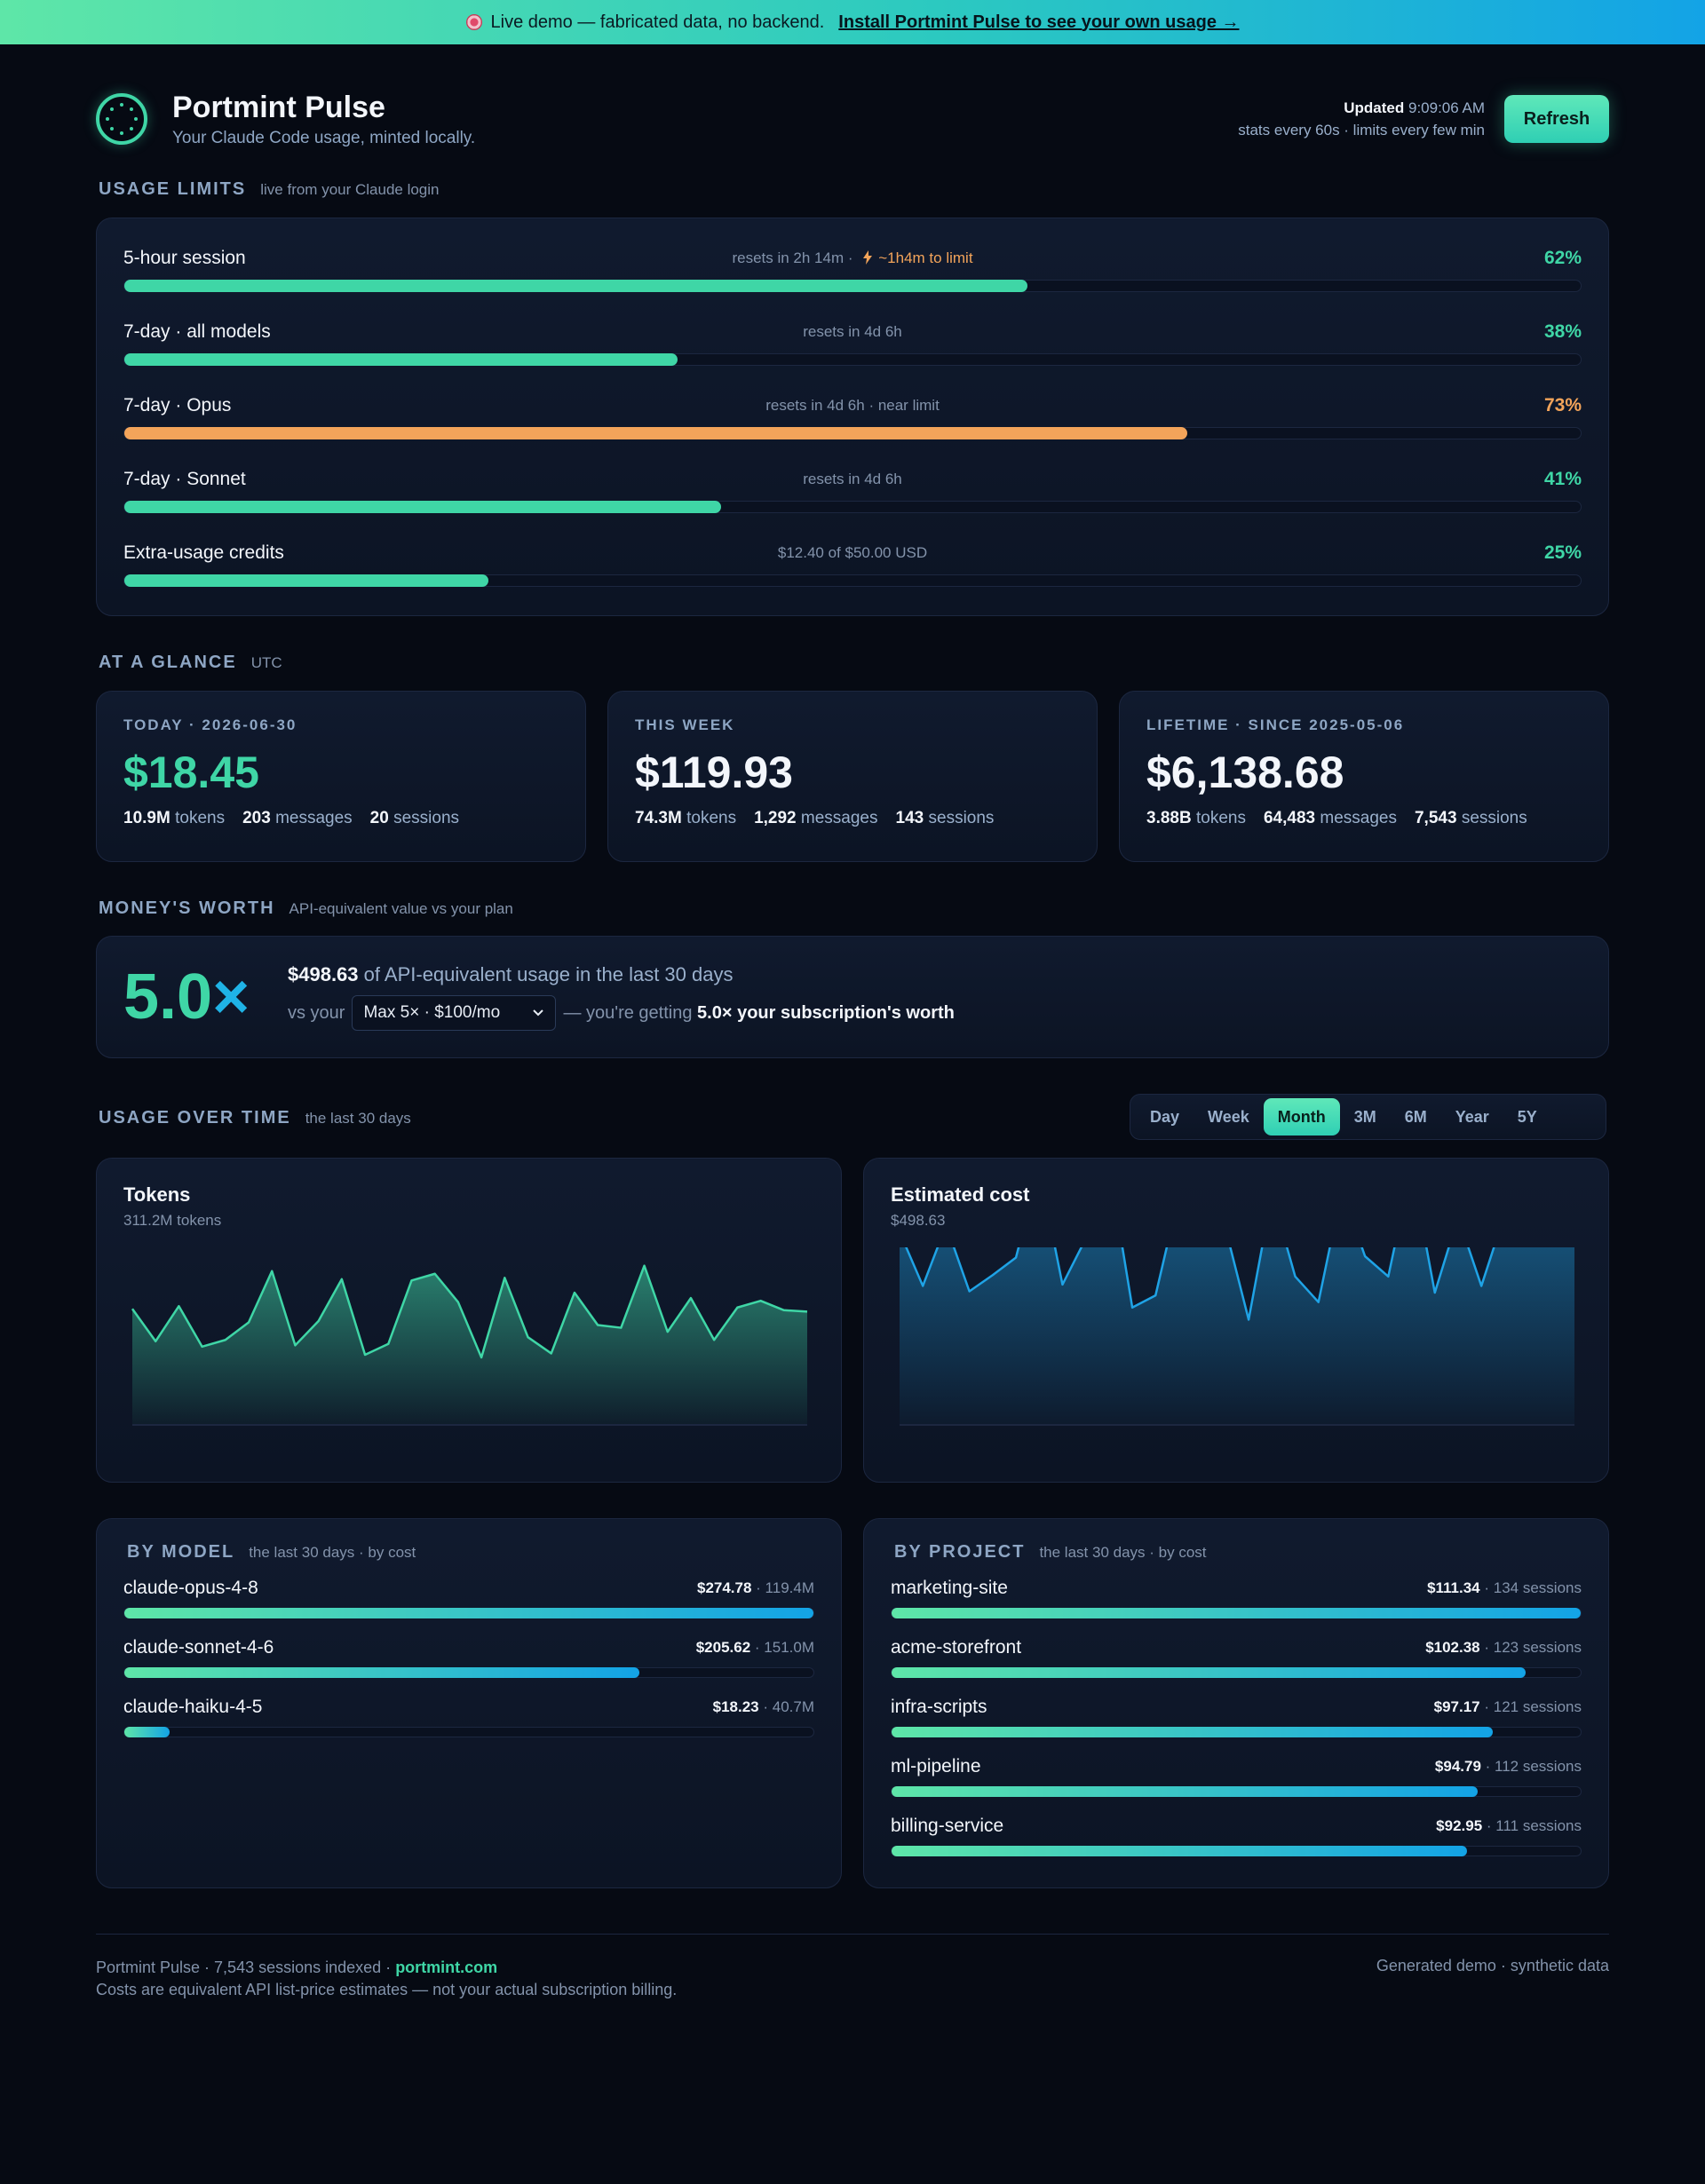 This screenshot has width=1705, height=2184. Describe the element at coordinates (1534, 1766) in the screenshot. I see `row-detail: · 112 sessions` at that location.